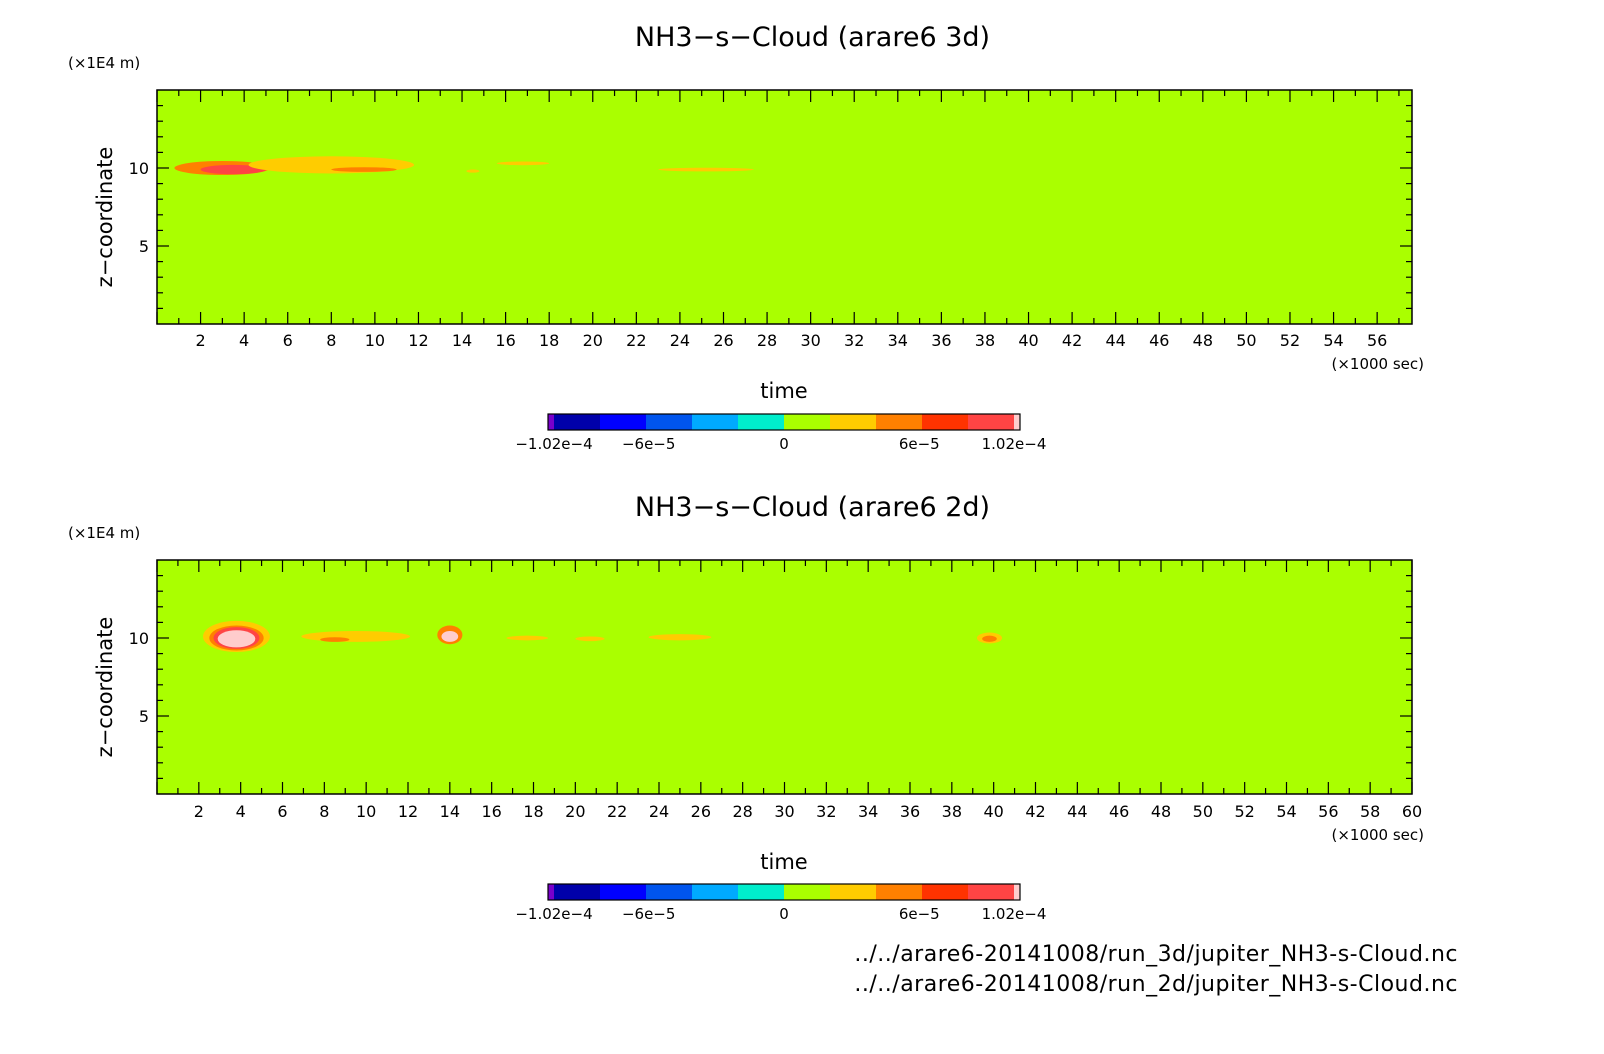  What do you see at coordinates (1286, 811) in the screenshot?
I see `x-tick-label: 54` at bounding box center [1286, 811].